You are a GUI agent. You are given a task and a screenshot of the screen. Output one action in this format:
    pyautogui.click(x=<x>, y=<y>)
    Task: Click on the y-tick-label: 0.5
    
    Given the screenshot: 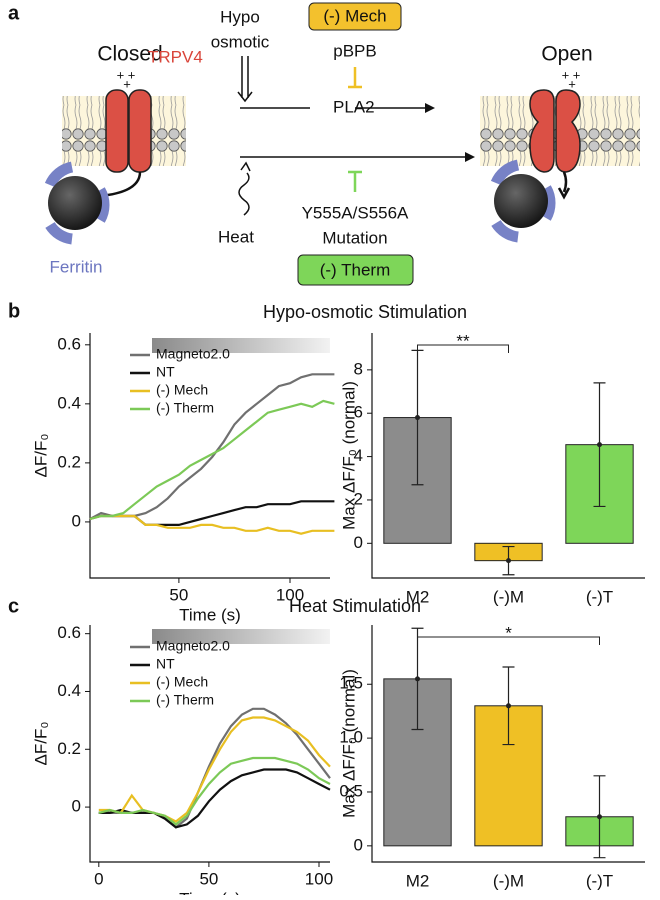 What is the action you would take?
    pyautogui.click(x=351, y=790)
    